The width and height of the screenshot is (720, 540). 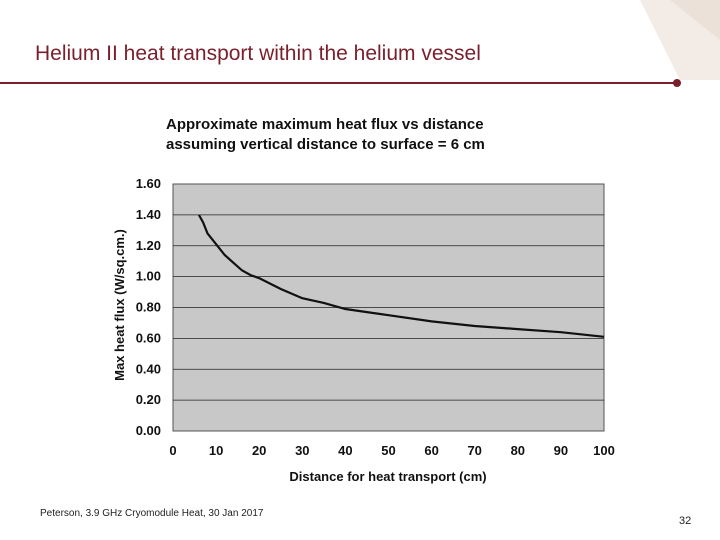 I want to click on y-tick-label: 1.40, so click(x=148, y=214).